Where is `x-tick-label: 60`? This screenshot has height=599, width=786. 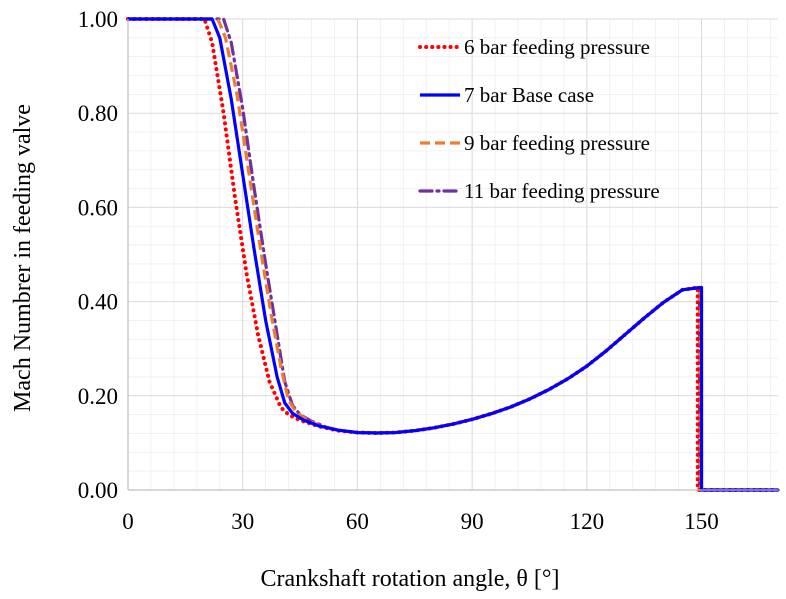
x-tick-label: 60 is located at coordinates (357, 521).